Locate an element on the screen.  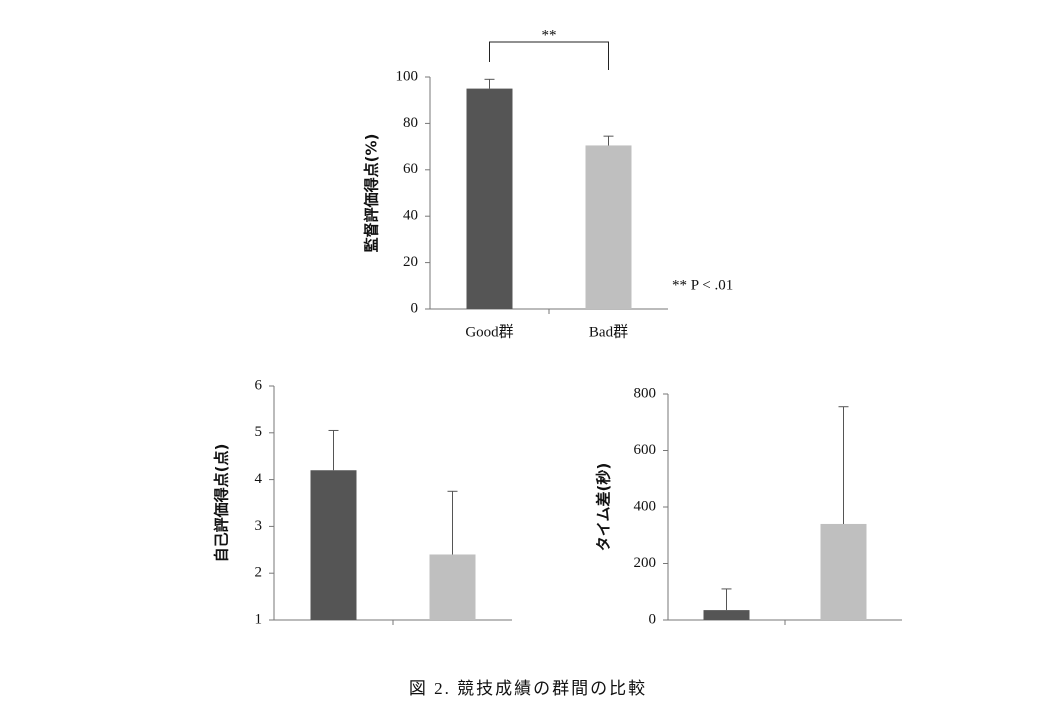
y-tick-label: 4 is located at coordinates (259, 479).